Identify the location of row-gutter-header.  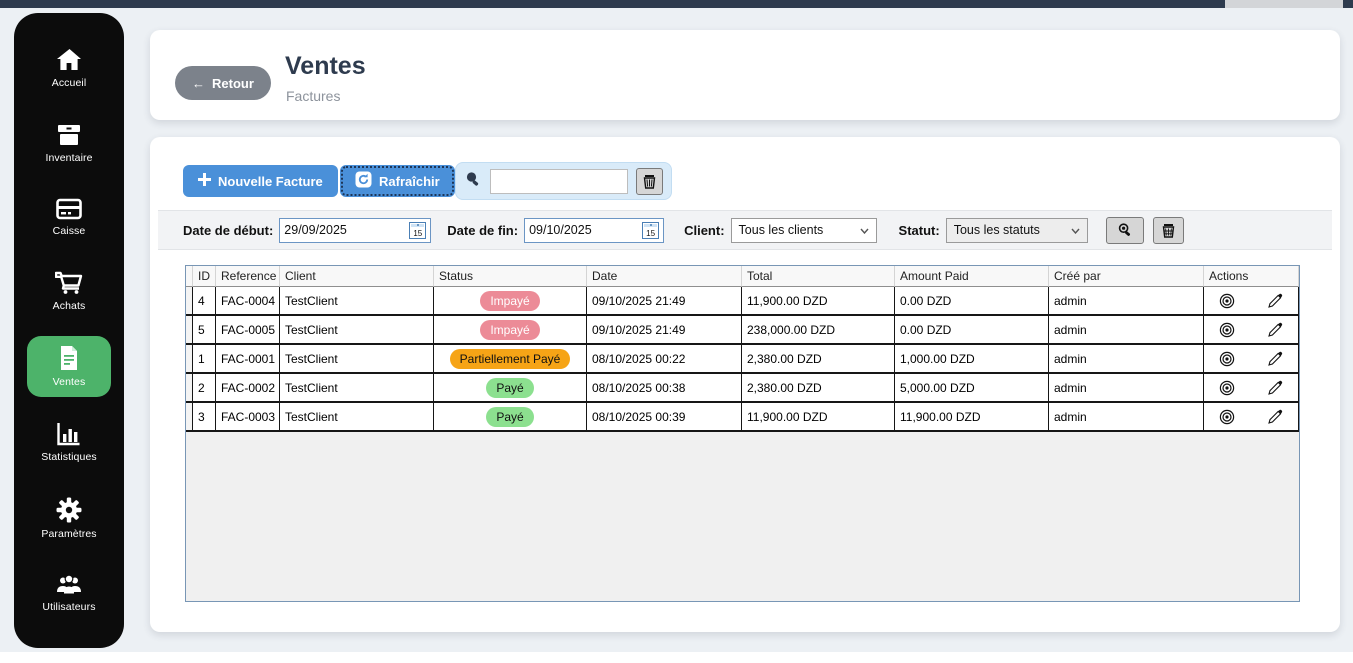
(189, 276).